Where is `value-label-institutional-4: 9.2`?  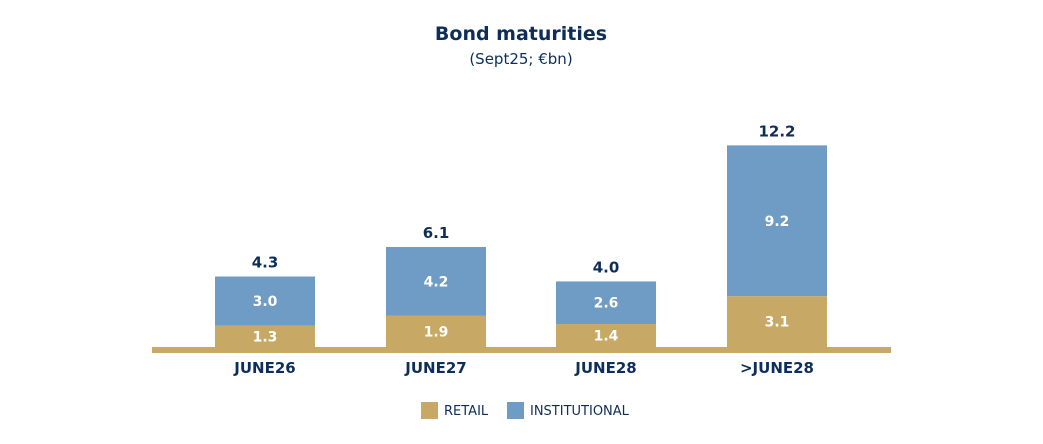
value-label-institutional-4: 9.2 is located at coordinates (777, 222).